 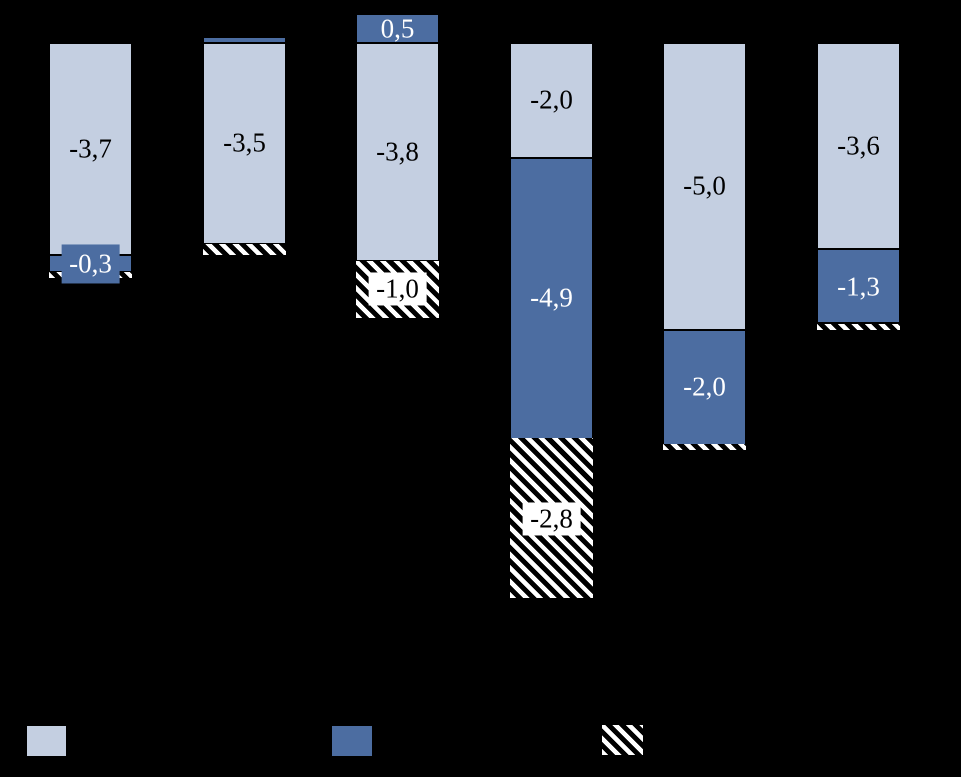 I want to click on data-label: -0,3, so click(x=90, y=264).